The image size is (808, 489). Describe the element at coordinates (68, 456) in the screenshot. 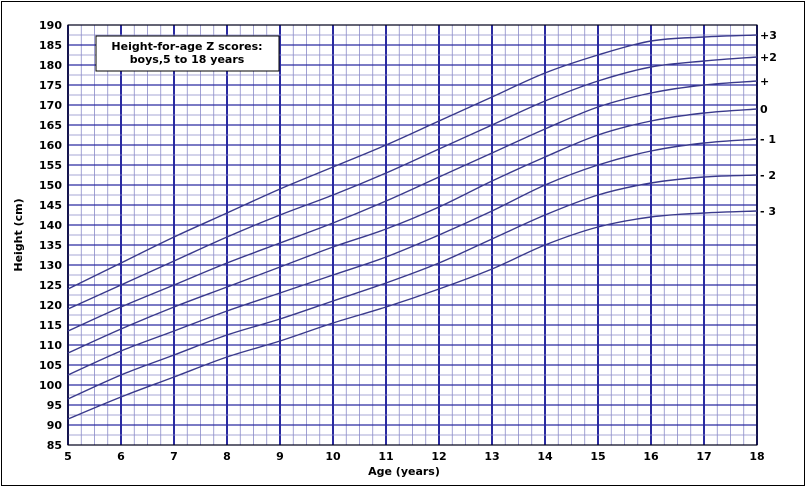

I see `x-tick-label: 5` at that location.